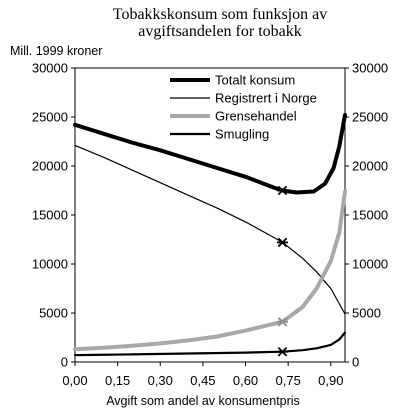 Image resolution: width=410 pixels, height=420 pixels. What do you see at coordinates (220, 14) in the screenshot?
I see `title-line-1: Tobakkskonsum som funksjon av` at bounding box center [220, 14].